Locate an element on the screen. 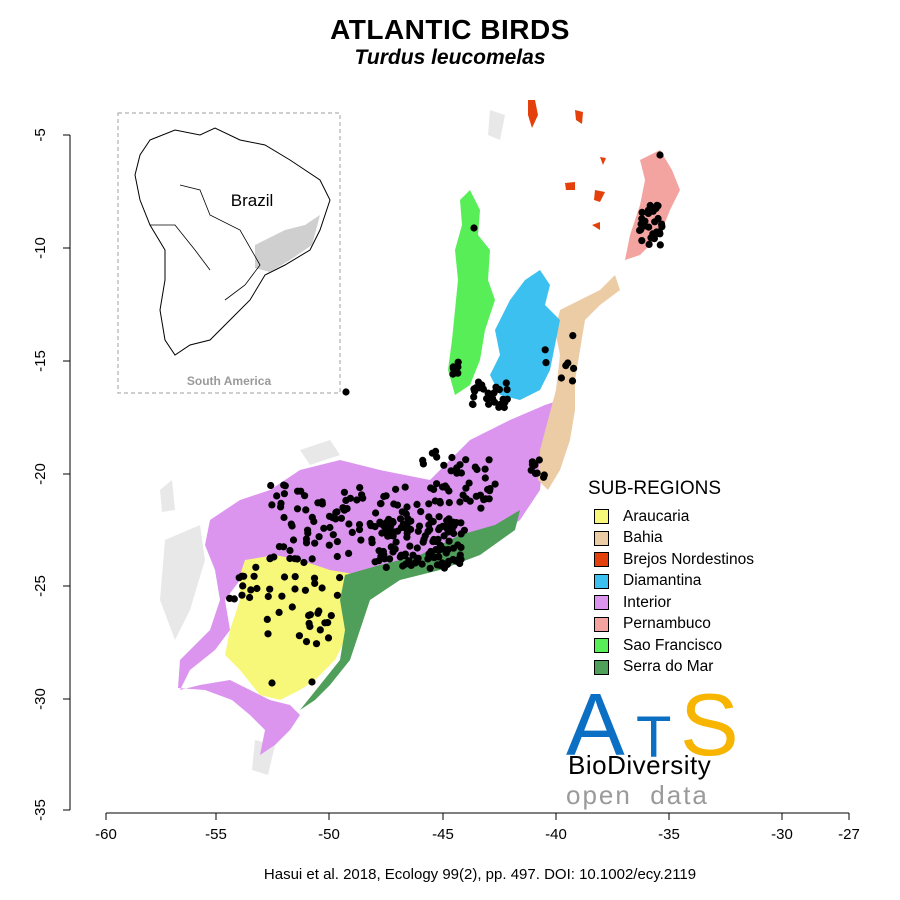 Image resolution: width=900 pixels, height=900 pixels. legend-item: Brejos Nordestinos is located at coordinates (671, 560).